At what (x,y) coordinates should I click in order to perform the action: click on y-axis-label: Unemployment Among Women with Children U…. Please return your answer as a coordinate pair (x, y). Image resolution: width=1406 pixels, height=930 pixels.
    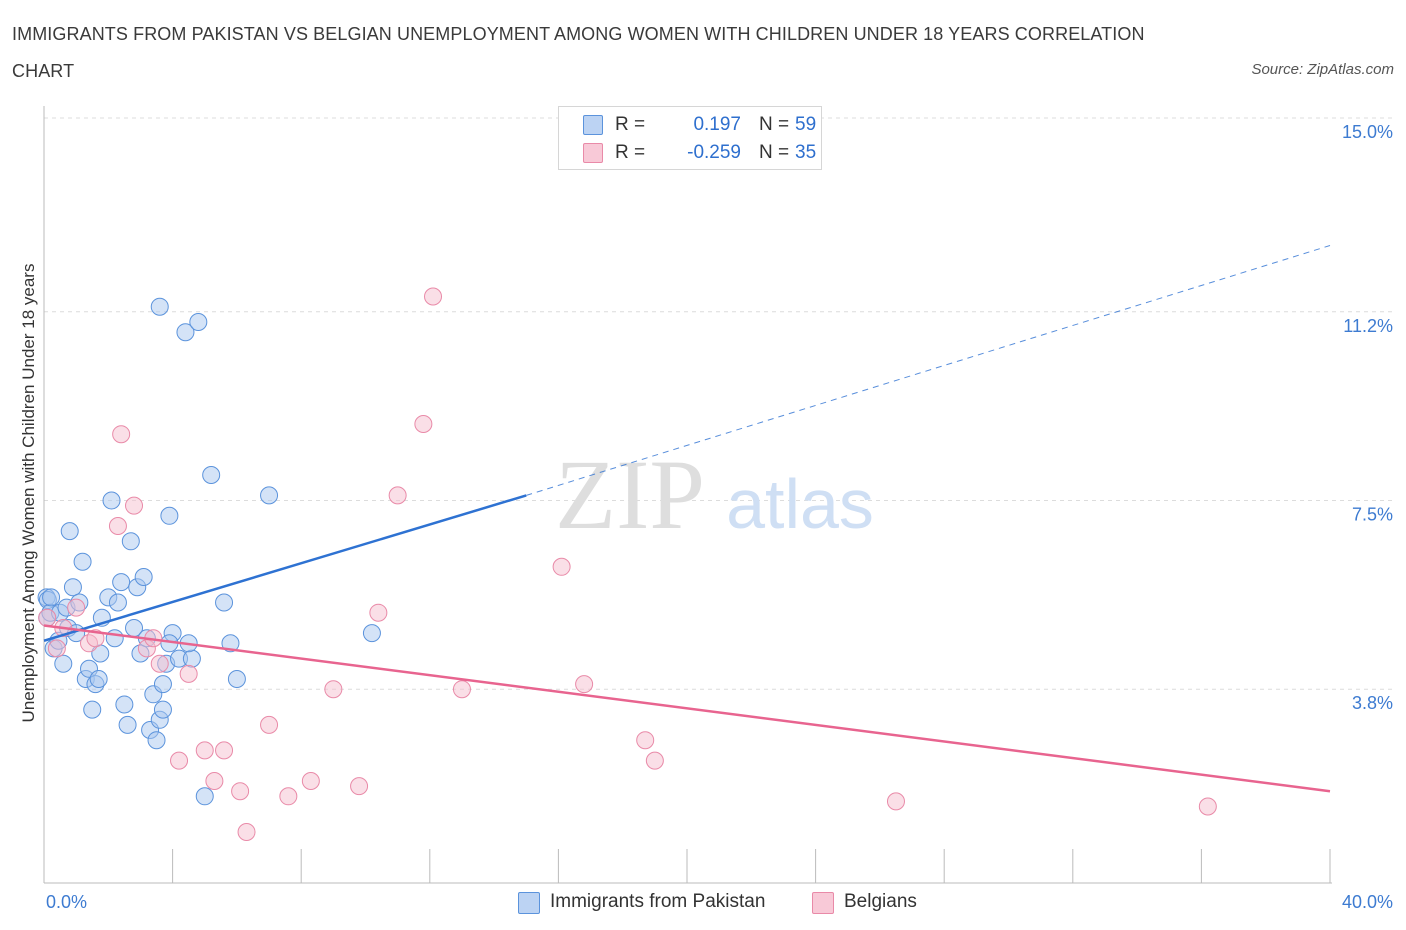
    Looking at the image, I should click on (28, 493).